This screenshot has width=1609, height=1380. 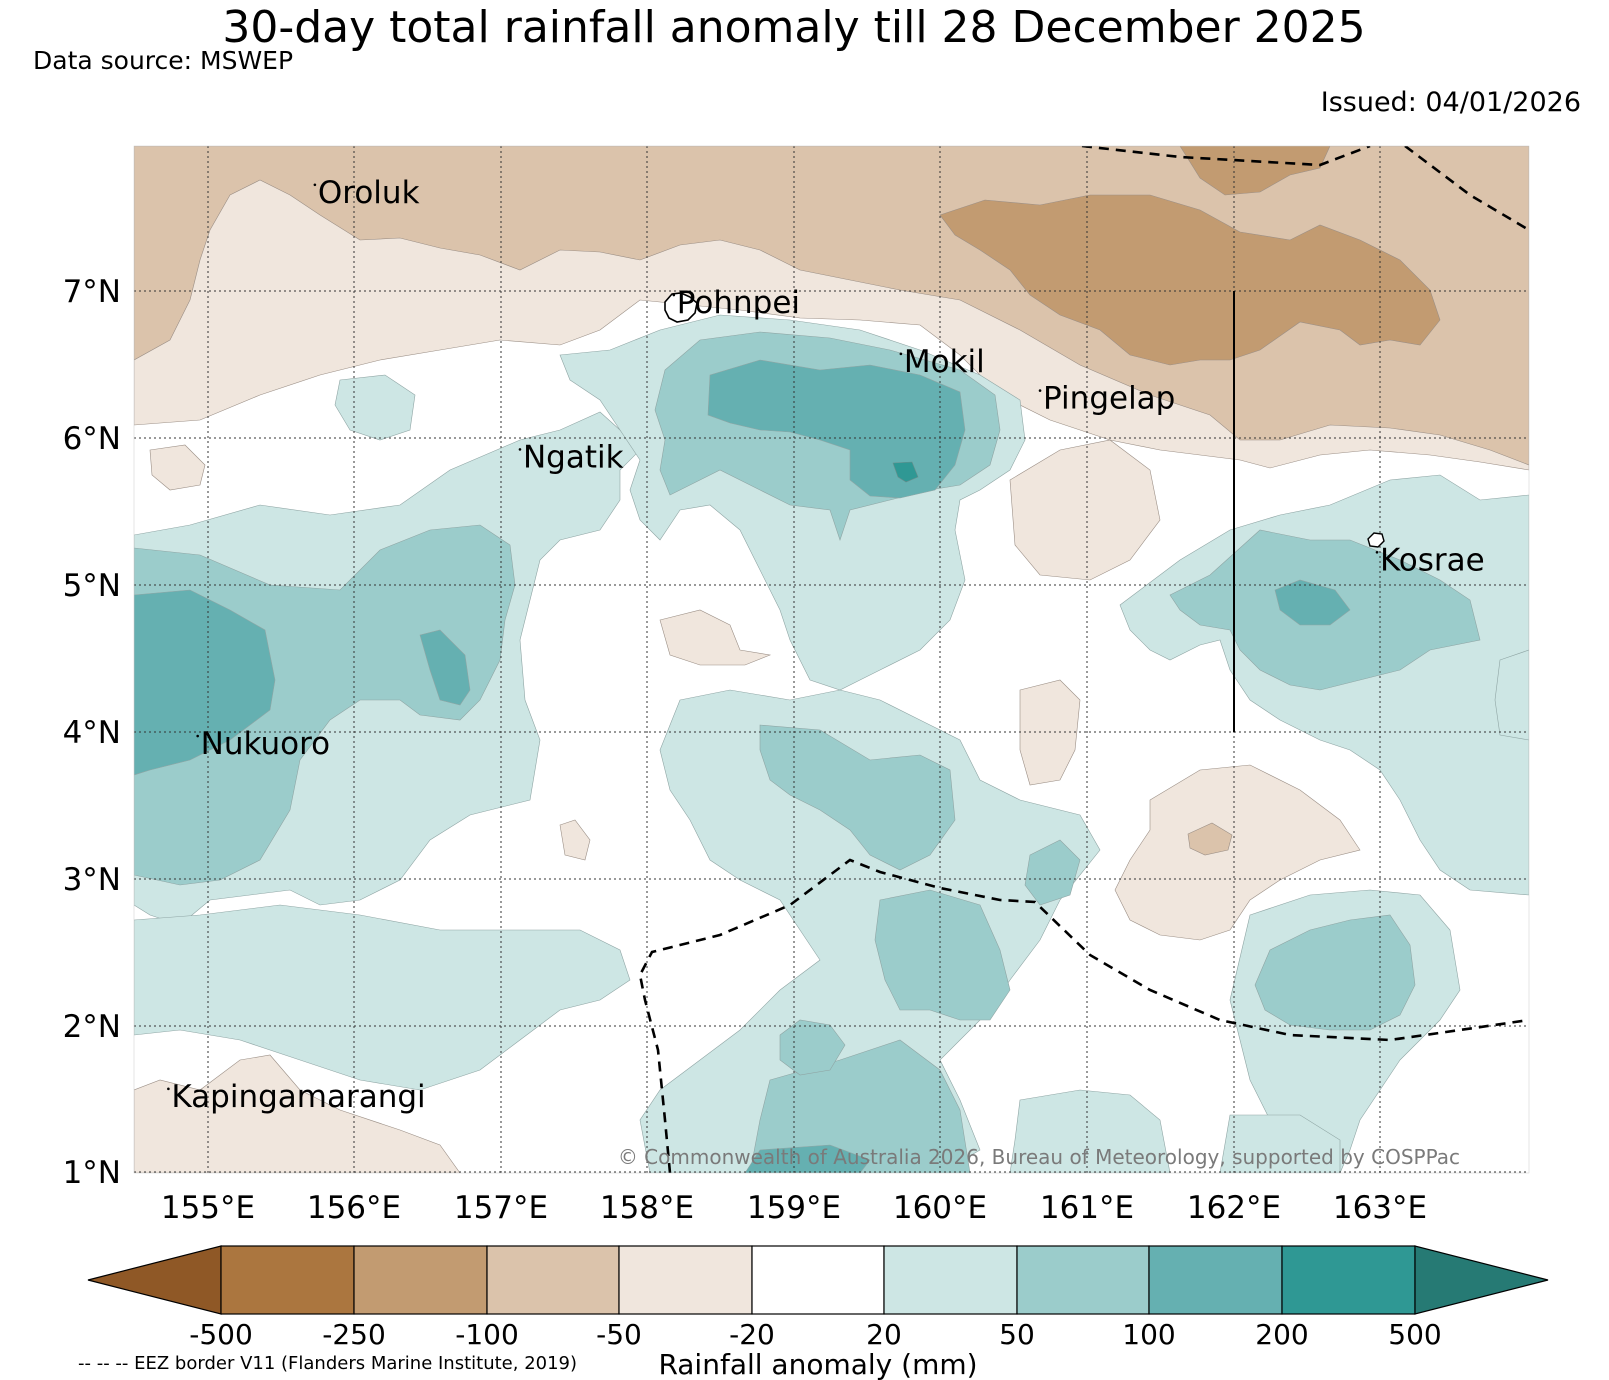 What do you see at coordinates (647, 1208) in the screenshot?
I see `lon-tick-label: 158°E` at bounding box center [647, 1208].